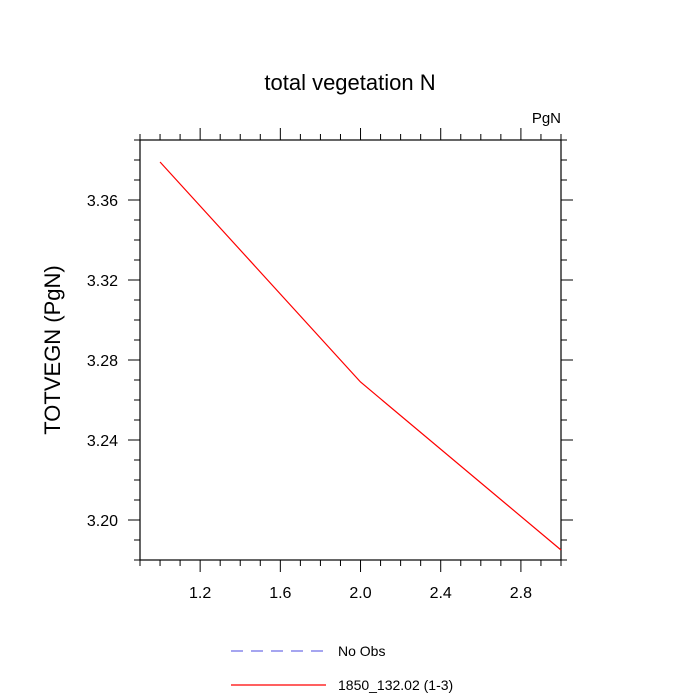 The image size is (700, 700). I want to click on legend-label-0: No Obs, so click(361, 651).